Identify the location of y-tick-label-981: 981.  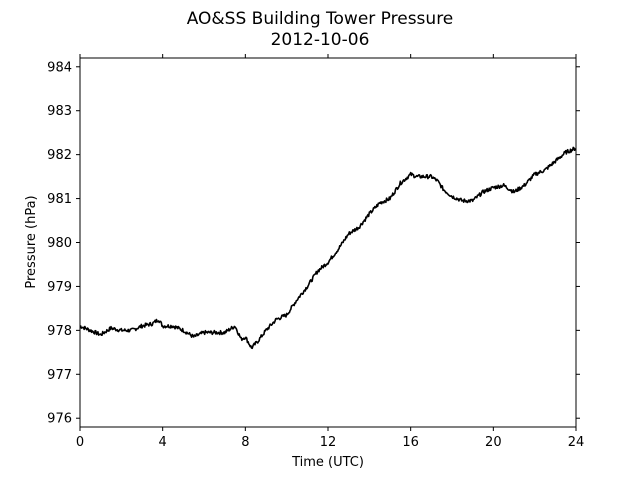
(59, 199).